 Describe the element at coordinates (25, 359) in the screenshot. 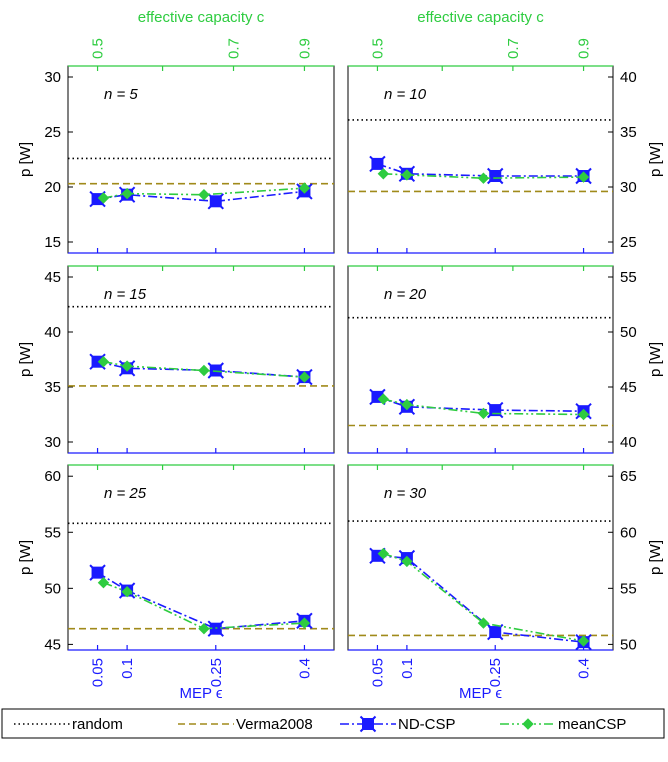

I see `panel-3-y-axis-label: p [W]` at that location.